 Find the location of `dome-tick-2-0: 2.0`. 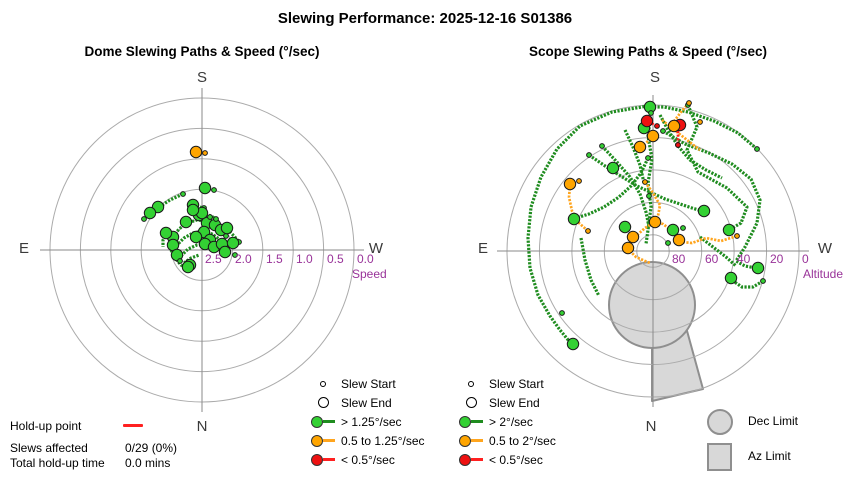

dome-tick-2-0: 2.0 is located at coordinates (243, 259).